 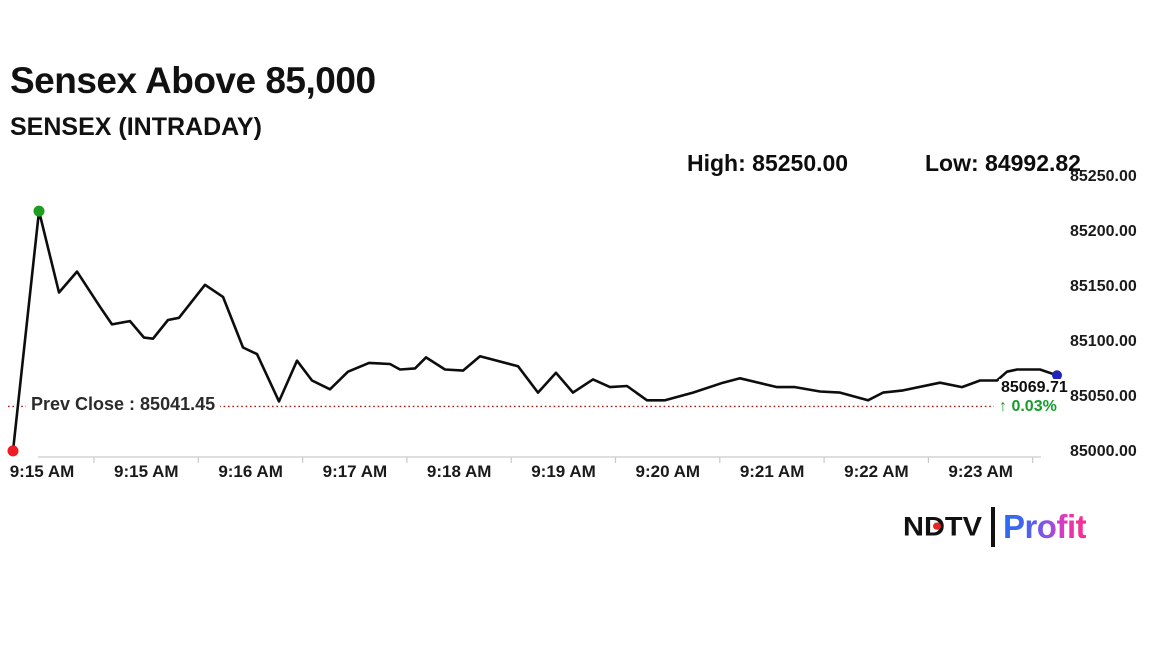 What do you see at coordinates (1103, 176) in the screenshot?
I see `y-axis-label: 85250.00` at bounding box center [1103, 176].